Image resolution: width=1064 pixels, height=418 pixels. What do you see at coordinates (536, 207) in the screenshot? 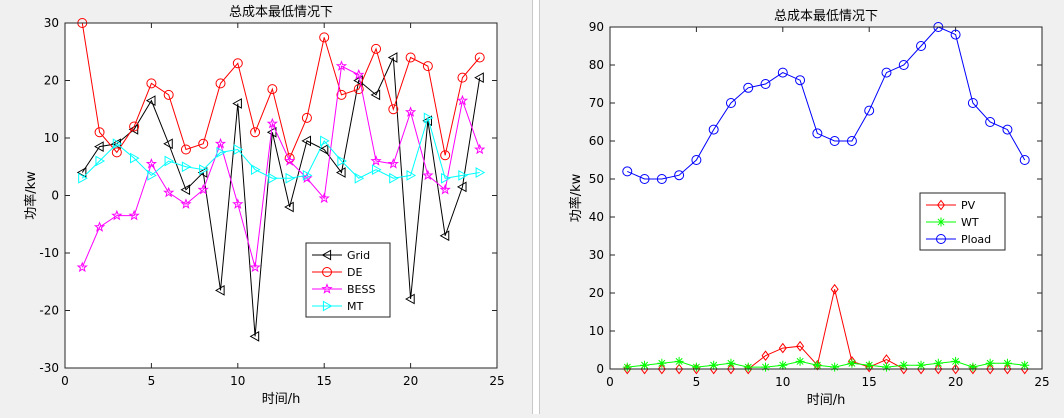
I see `panel-divider` at bounding box center [536, 207].